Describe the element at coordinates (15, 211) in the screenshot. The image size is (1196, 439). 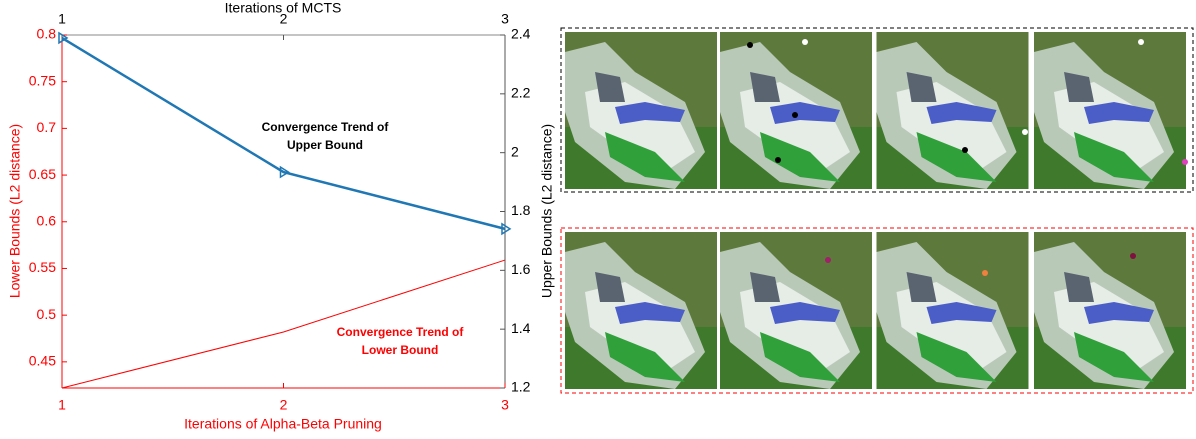
I see `y-axis-label: Lower Bounds (L2 distance)` at that location.